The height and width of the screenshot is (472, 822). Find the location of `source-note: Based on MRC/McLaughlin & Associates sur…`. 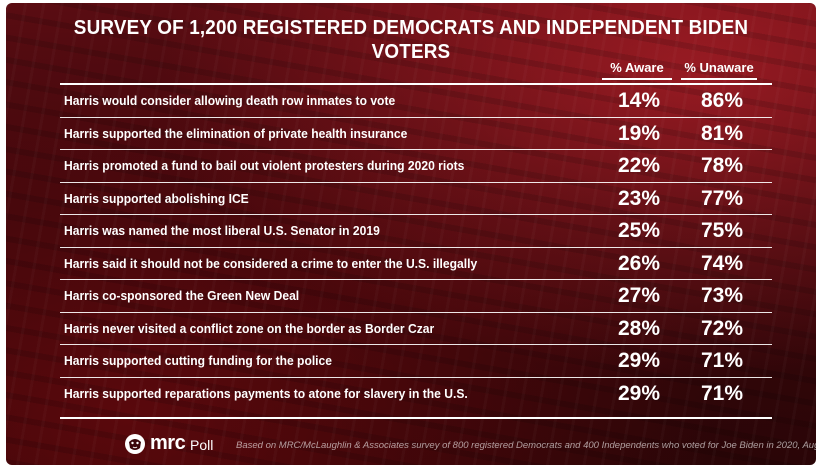

source-note: Based on MRC/McLaughlin & Associates sur… is located at coordinates (526, 445).